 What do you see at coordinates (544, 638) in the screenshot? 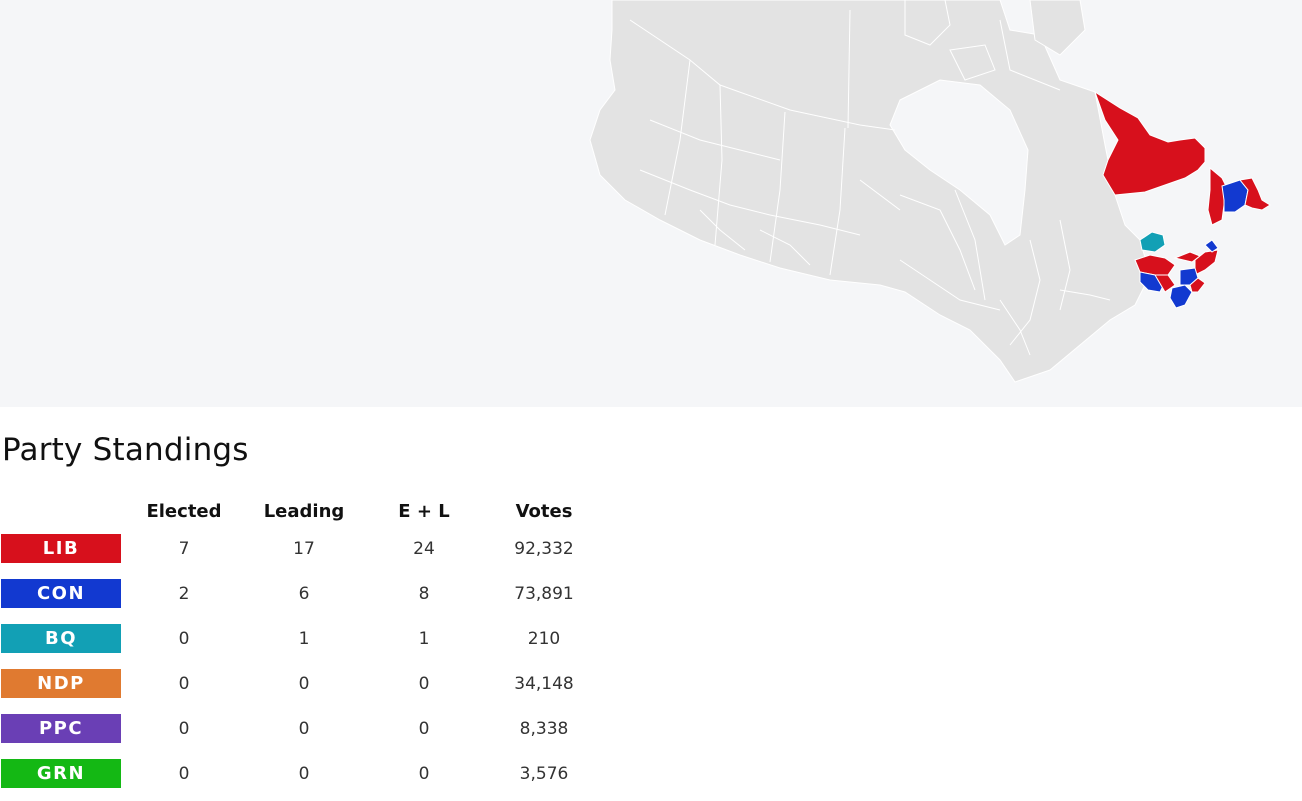
I see `cell-votes: 210` at bounding box center [544, 638].